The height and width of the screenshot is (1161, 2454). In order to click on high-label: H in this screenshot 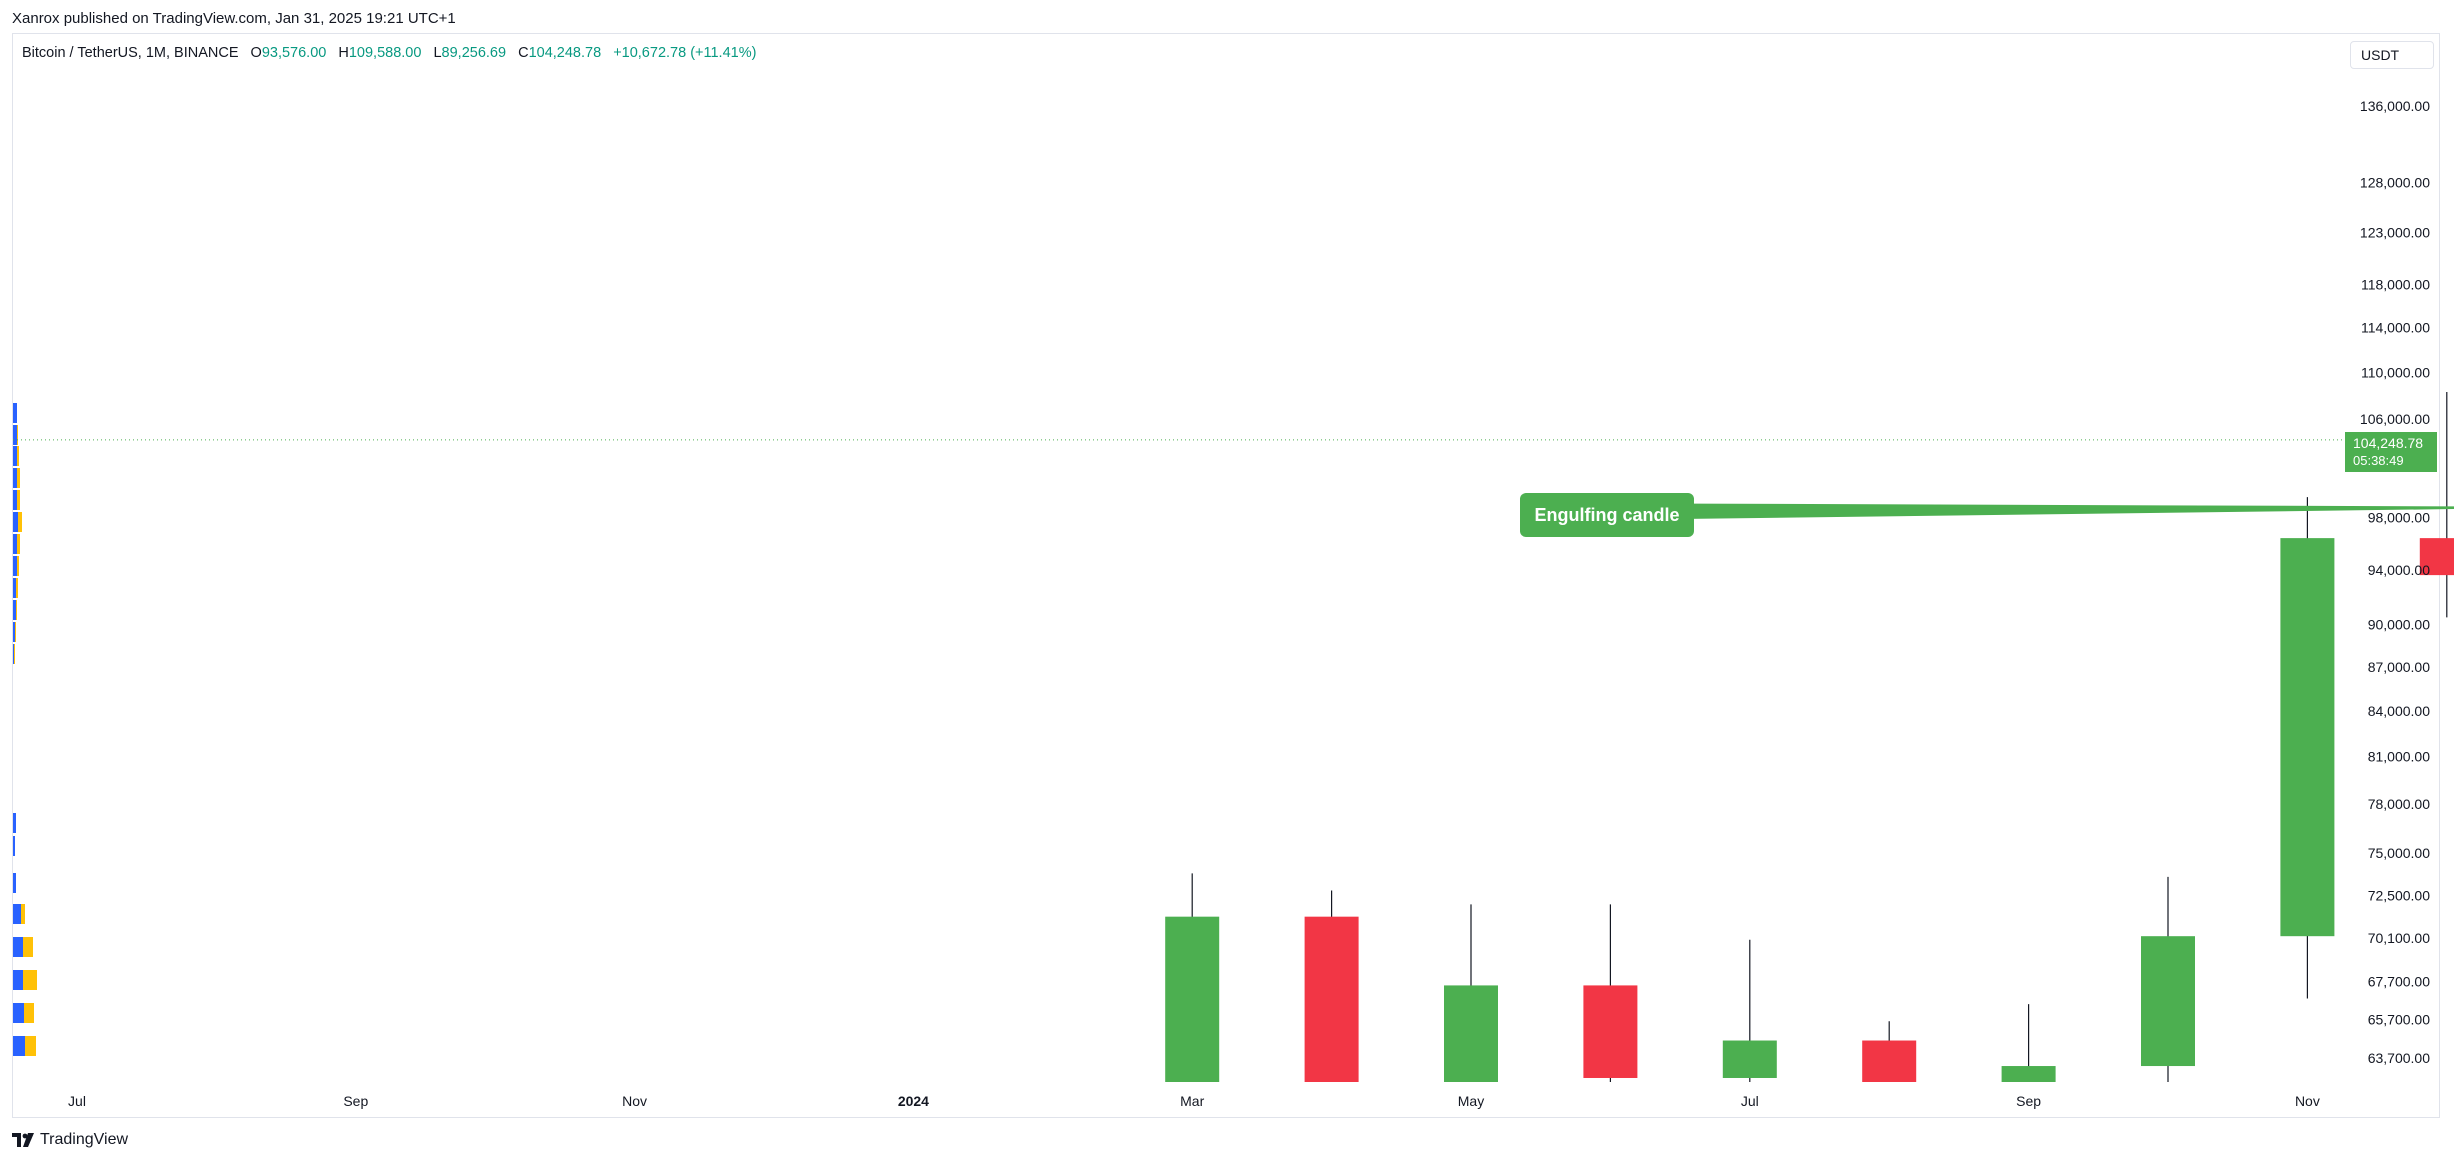, I will do `click(343, 53)`.